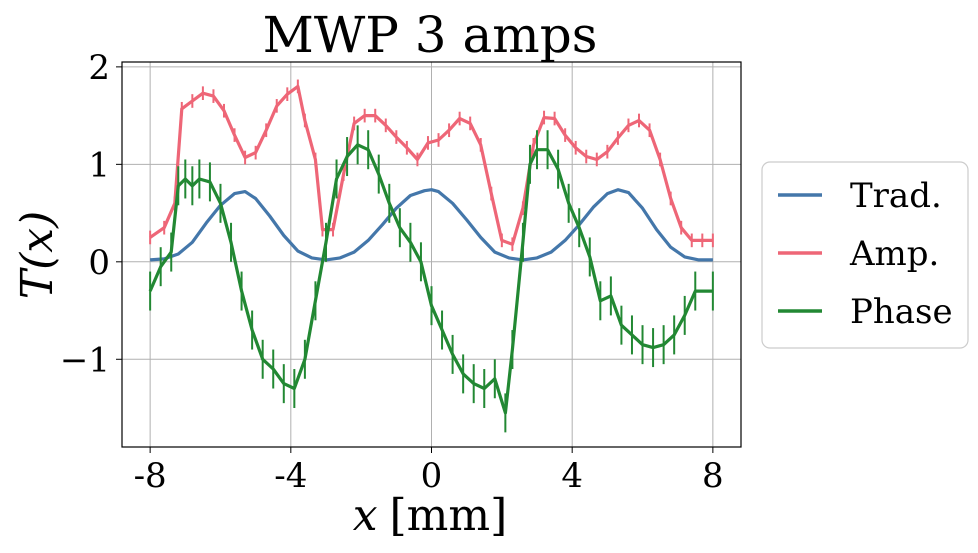  I want to click on legend: Trad. Amp. Phase, so click(865, 255).